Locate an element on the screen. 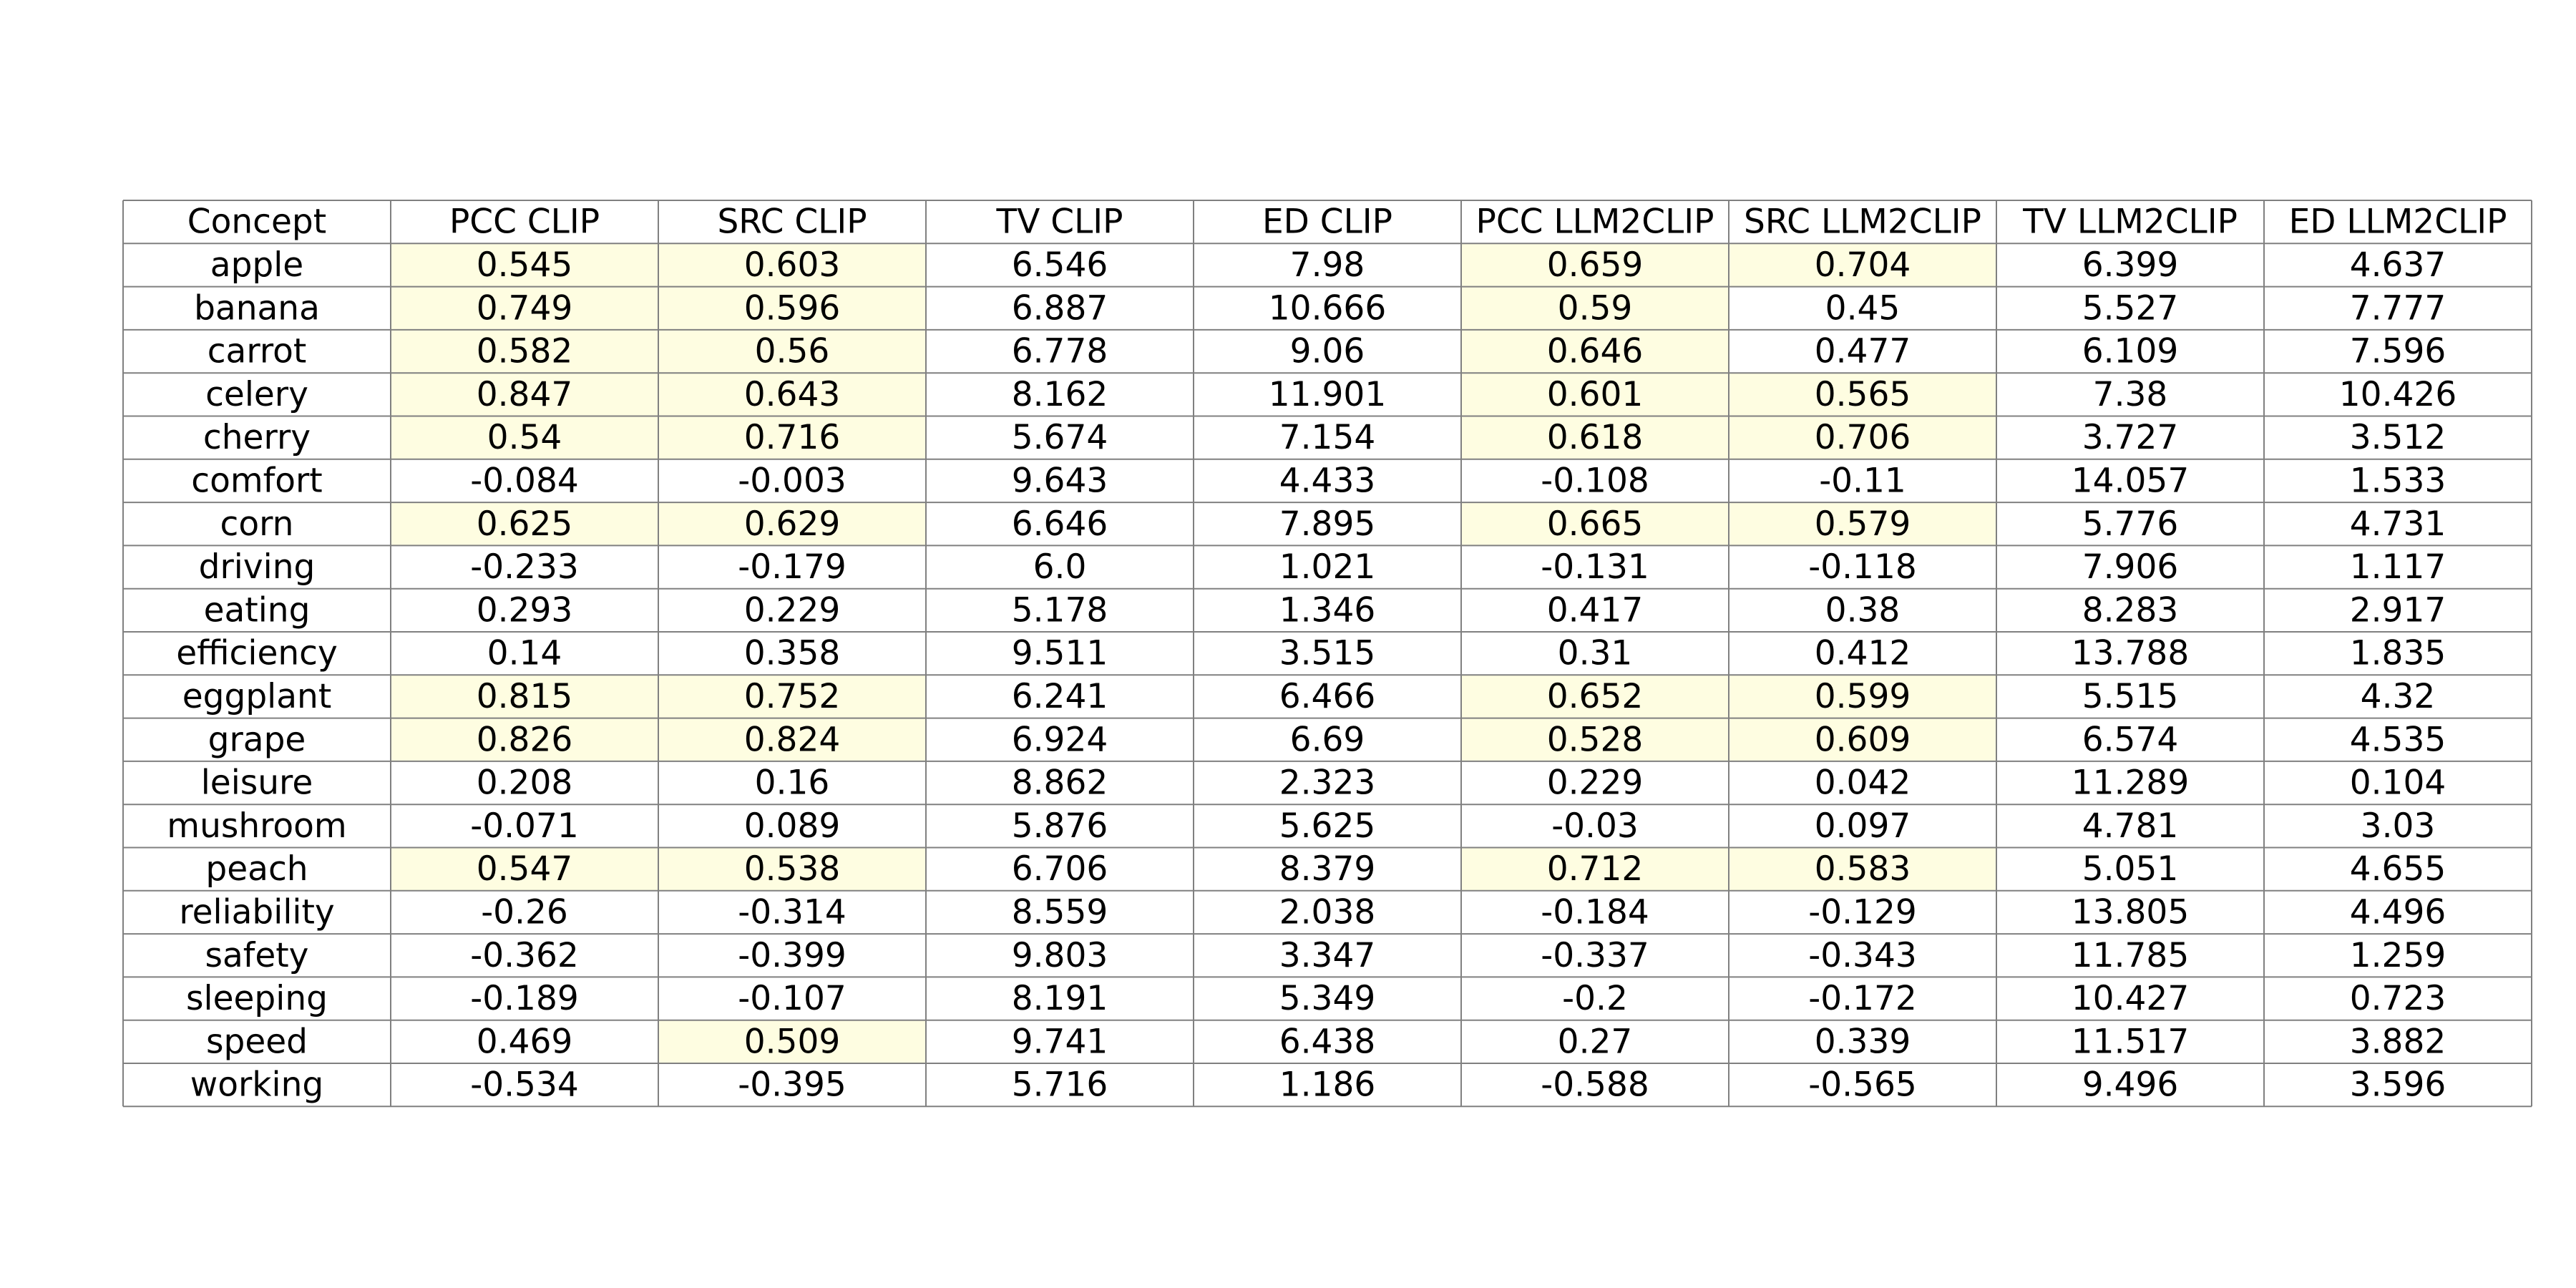  table-cell: 8.191 is located at coordinates (1060, 998).